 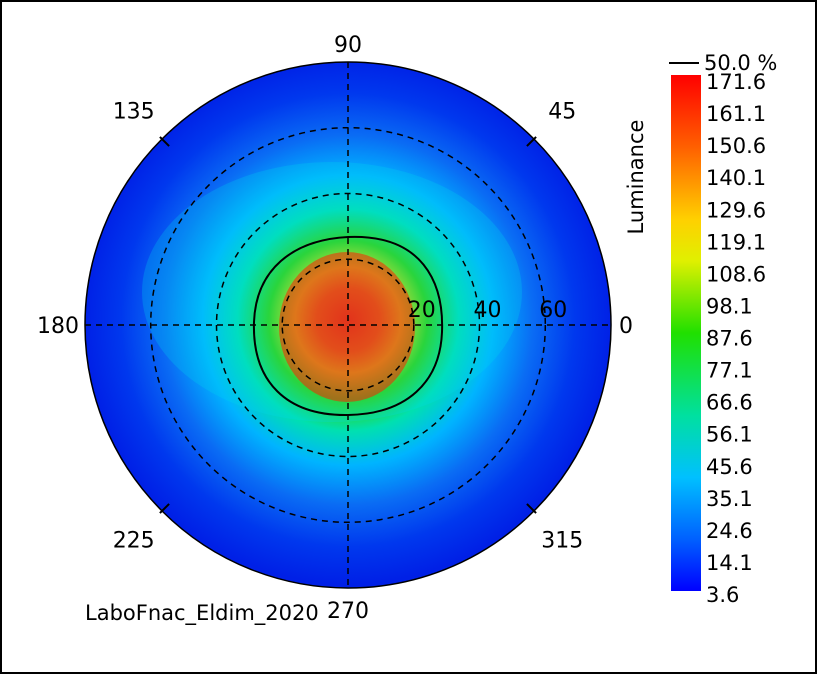 What do you see at coordinates (729, 371) in the screenshot?
I see `colorbar-label: 77.1` at bounding box center [729, 371].